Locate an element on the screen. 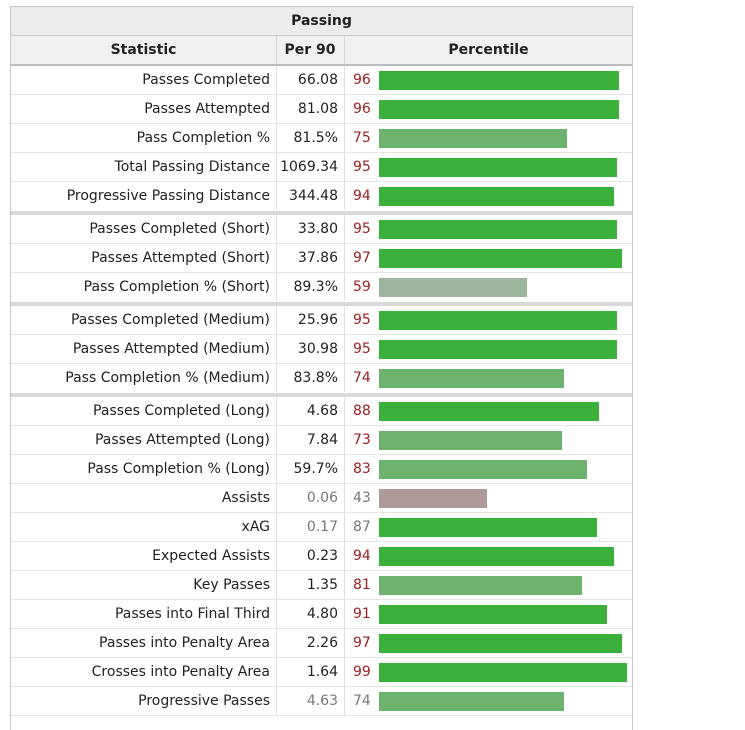 The height and width of the screenshot is (730, 745). percentile-value: 87 is located at coordinates (362, 527).